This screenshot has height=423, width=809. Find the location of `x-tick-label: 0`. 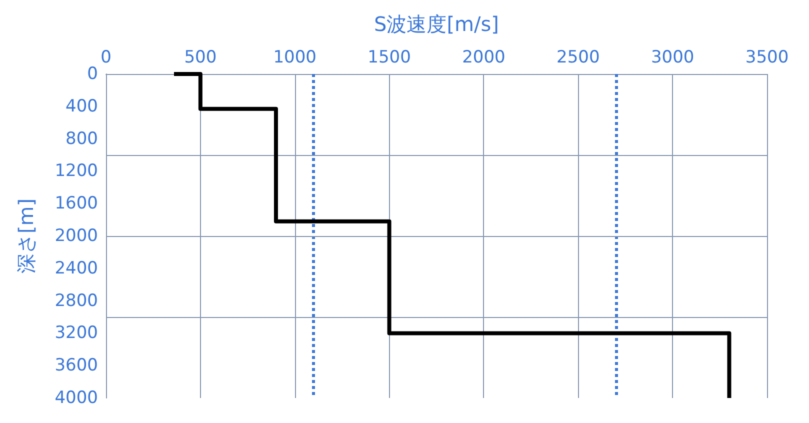

x-tick-label: 0 is located at coordinates (106, 58).